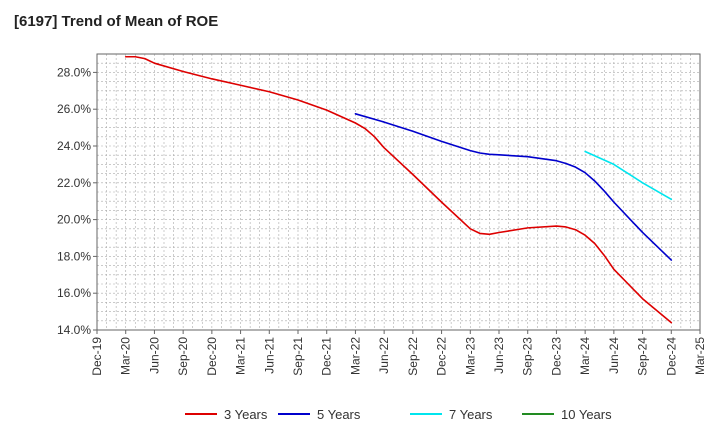 This screenshot has width=720, height=440. Describe the element at coordinates (671, 356) in the screenshot. I see `x-tick-label: Dec-24` at that location.